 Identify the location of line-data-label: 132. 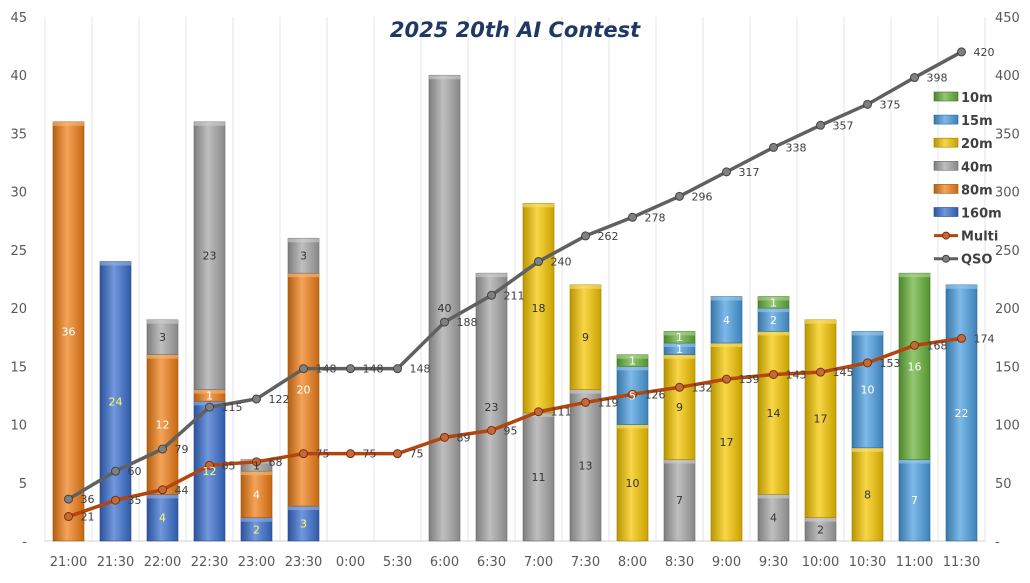
(702, 387).